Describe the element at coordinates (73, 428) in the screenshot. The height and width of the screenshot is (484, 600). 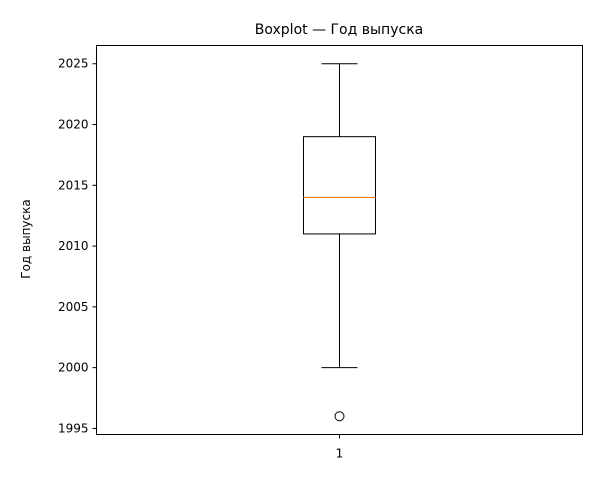
I see `y-tick-label: 1995` at that location.